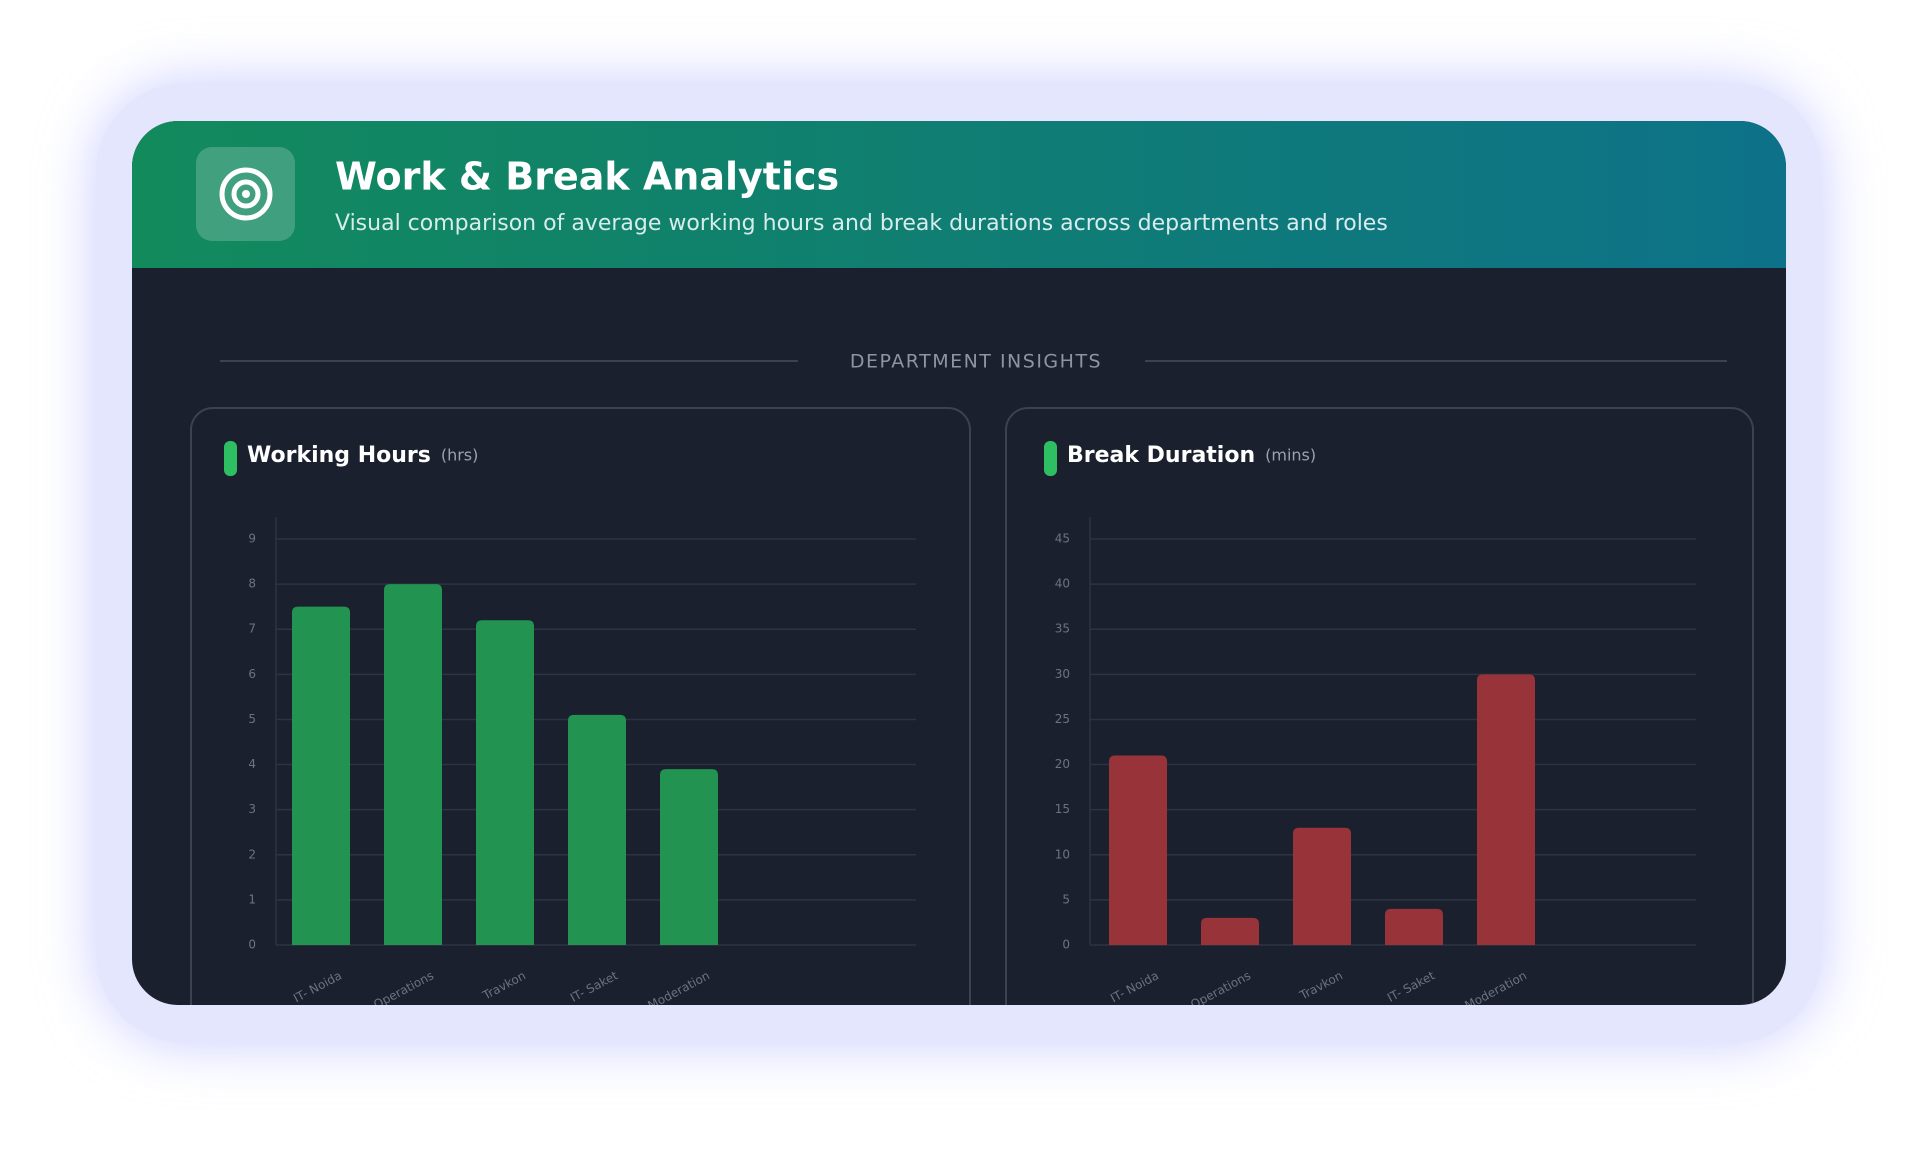 The height and width of the screenshot is (1150, 1920). Describe the element at coordinates (1062, 539) in the screenshot. I see `y-tick-label: 45` at that location.